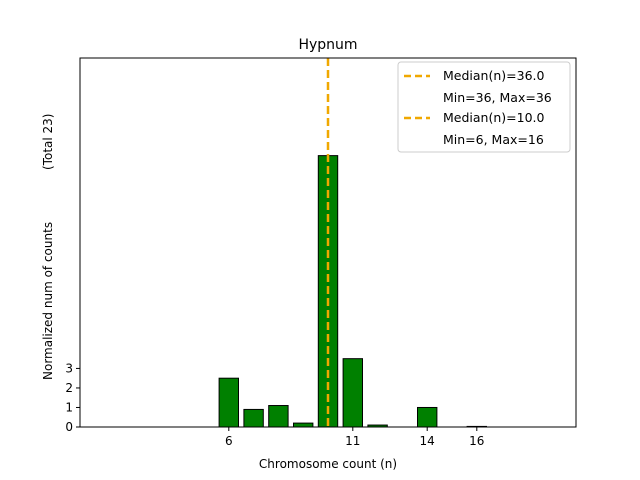  What do you see at coordinates (427, 441) in the screenshot?
I see `x-tick-label-14: 14` at bounding box center [427, 441].